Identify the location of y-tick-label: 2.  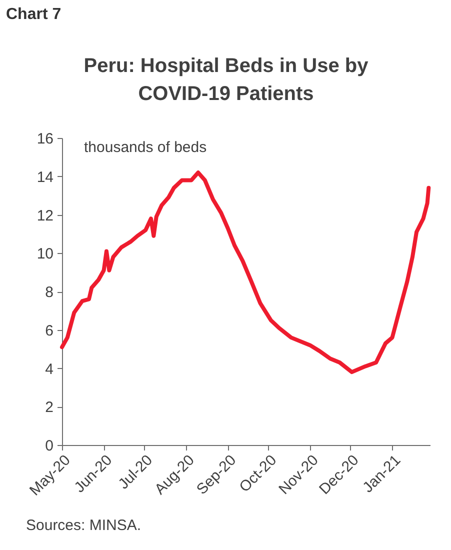
(49, 407).